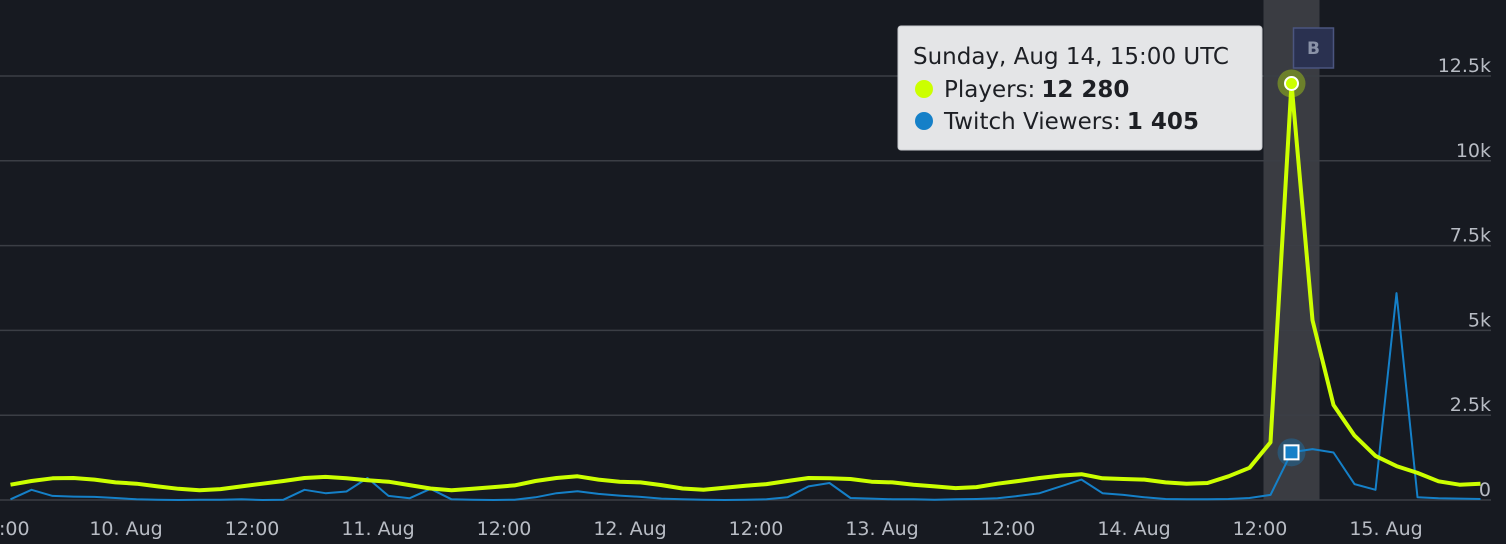 This screenshot has width=1506, height=544. Describe the element at coordinates (15, 529) in the screenshot. I see `x-tick-label: :00` at that location.